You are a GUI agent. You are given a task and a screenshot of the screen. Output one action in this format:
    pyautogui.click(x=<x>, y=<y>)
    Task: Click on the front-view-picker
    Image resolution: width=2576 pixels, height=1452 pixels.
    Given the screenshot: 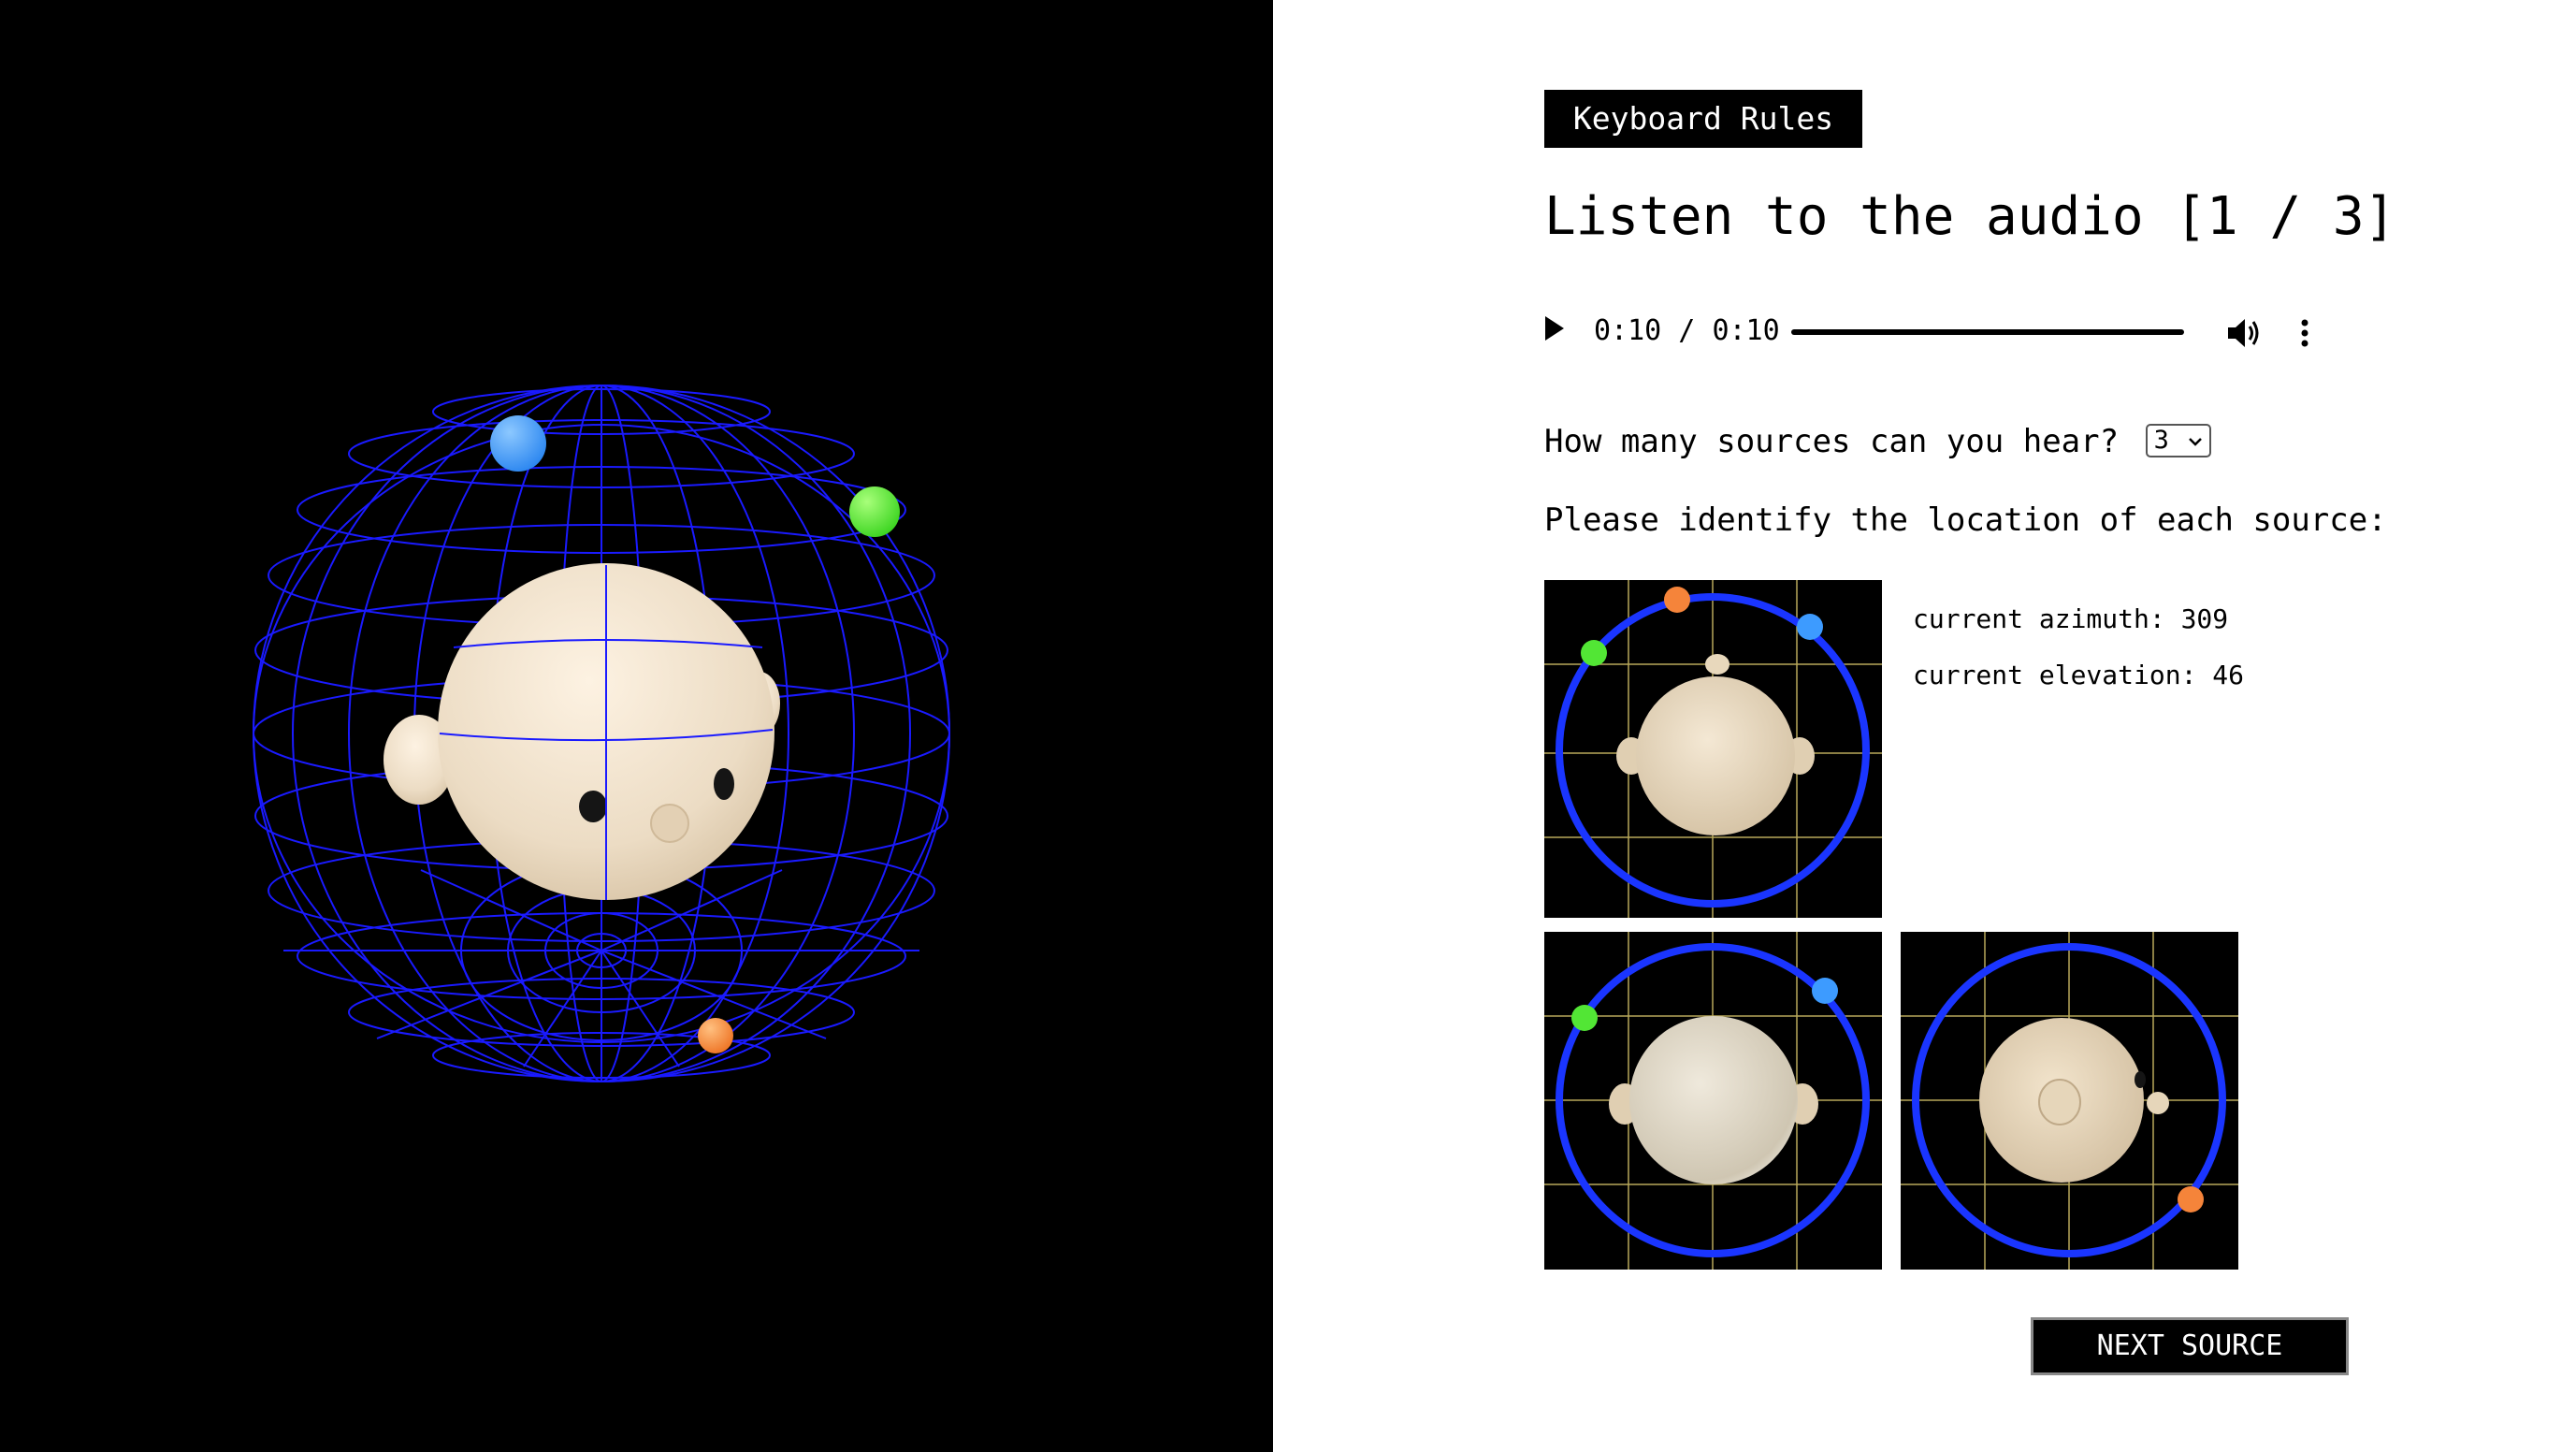 What is the action you would take?
    pyautogui.click(x=1713, y=1101)
    